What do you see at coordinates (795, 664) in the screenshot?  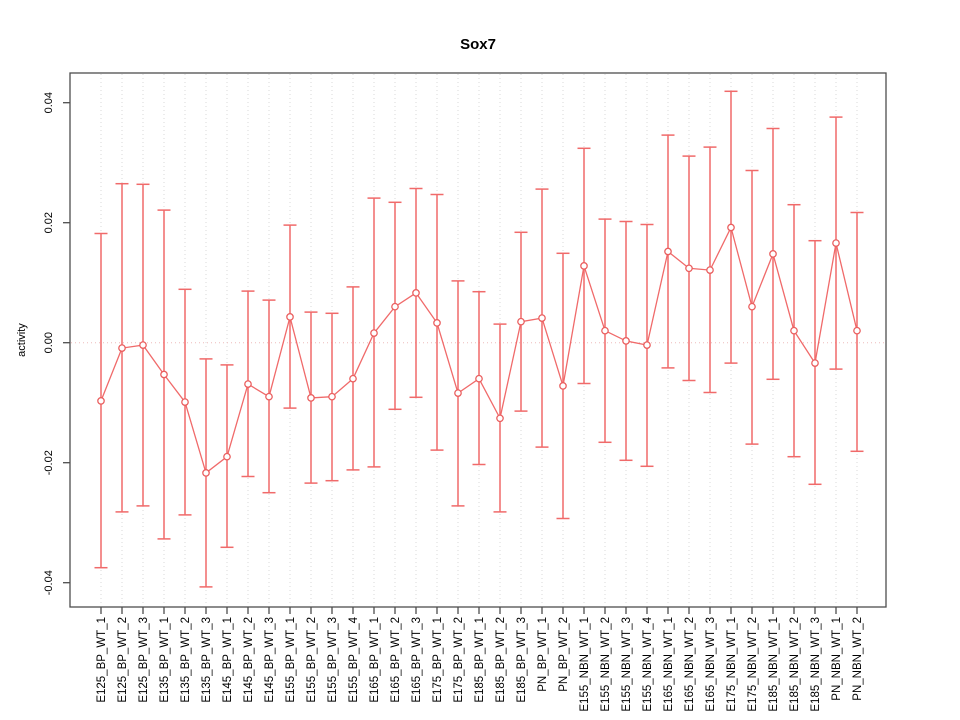 I see `x-tick-label: E185_NBN_WT_2` at bounding box center [795, 664].